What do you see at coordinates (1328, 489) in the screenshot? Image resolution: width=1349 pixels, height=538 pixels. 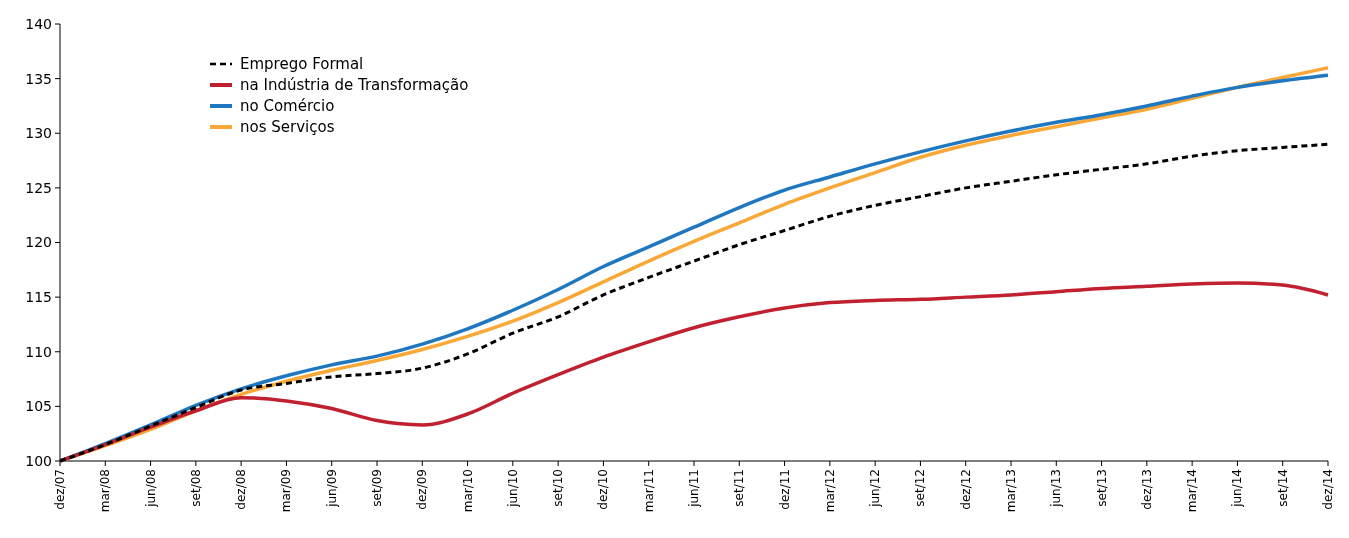 I see `x-tick-label: dez/14` at bounding box center [1328, 489].